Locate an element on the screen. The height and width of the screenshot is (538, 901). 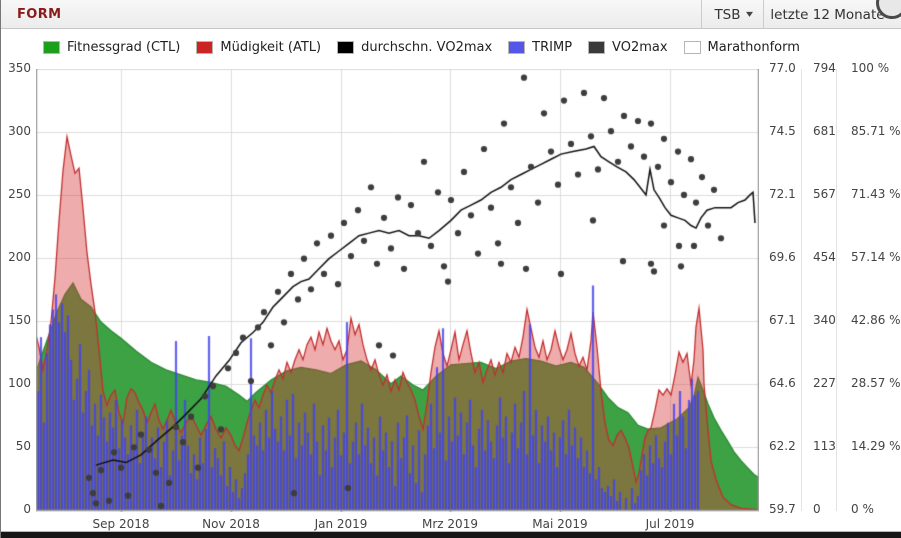
legend-label: durchschn. VO2max is located at coordinates (427, 47).